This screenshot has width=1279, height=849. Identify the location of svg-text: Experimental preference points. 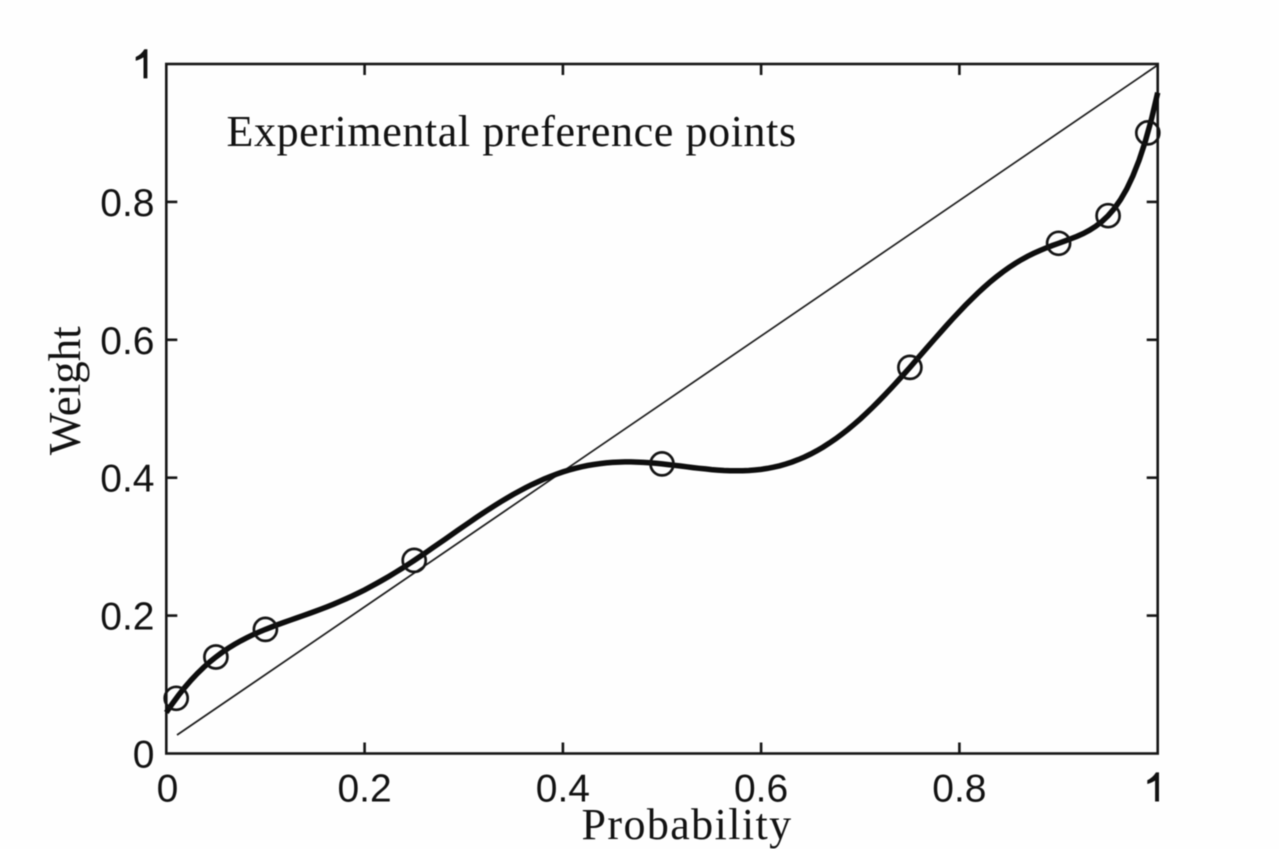
(512, 131).